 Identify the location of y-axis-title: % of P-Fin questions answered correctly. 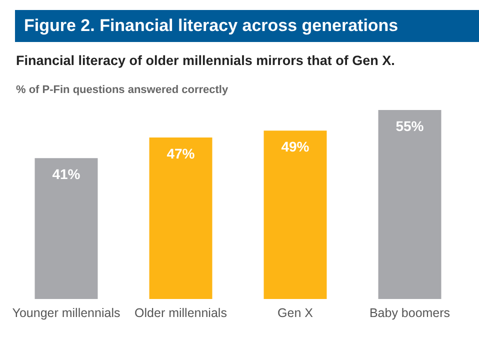
(122, 90).